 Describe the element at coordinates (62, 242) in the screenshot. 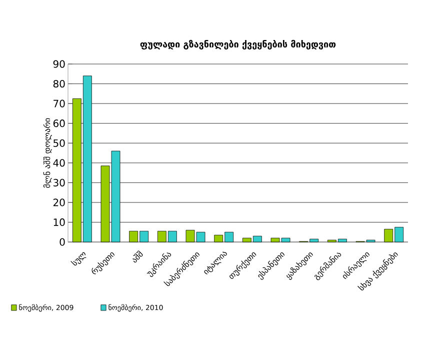

I see `y-tick-label: 0` at that location.